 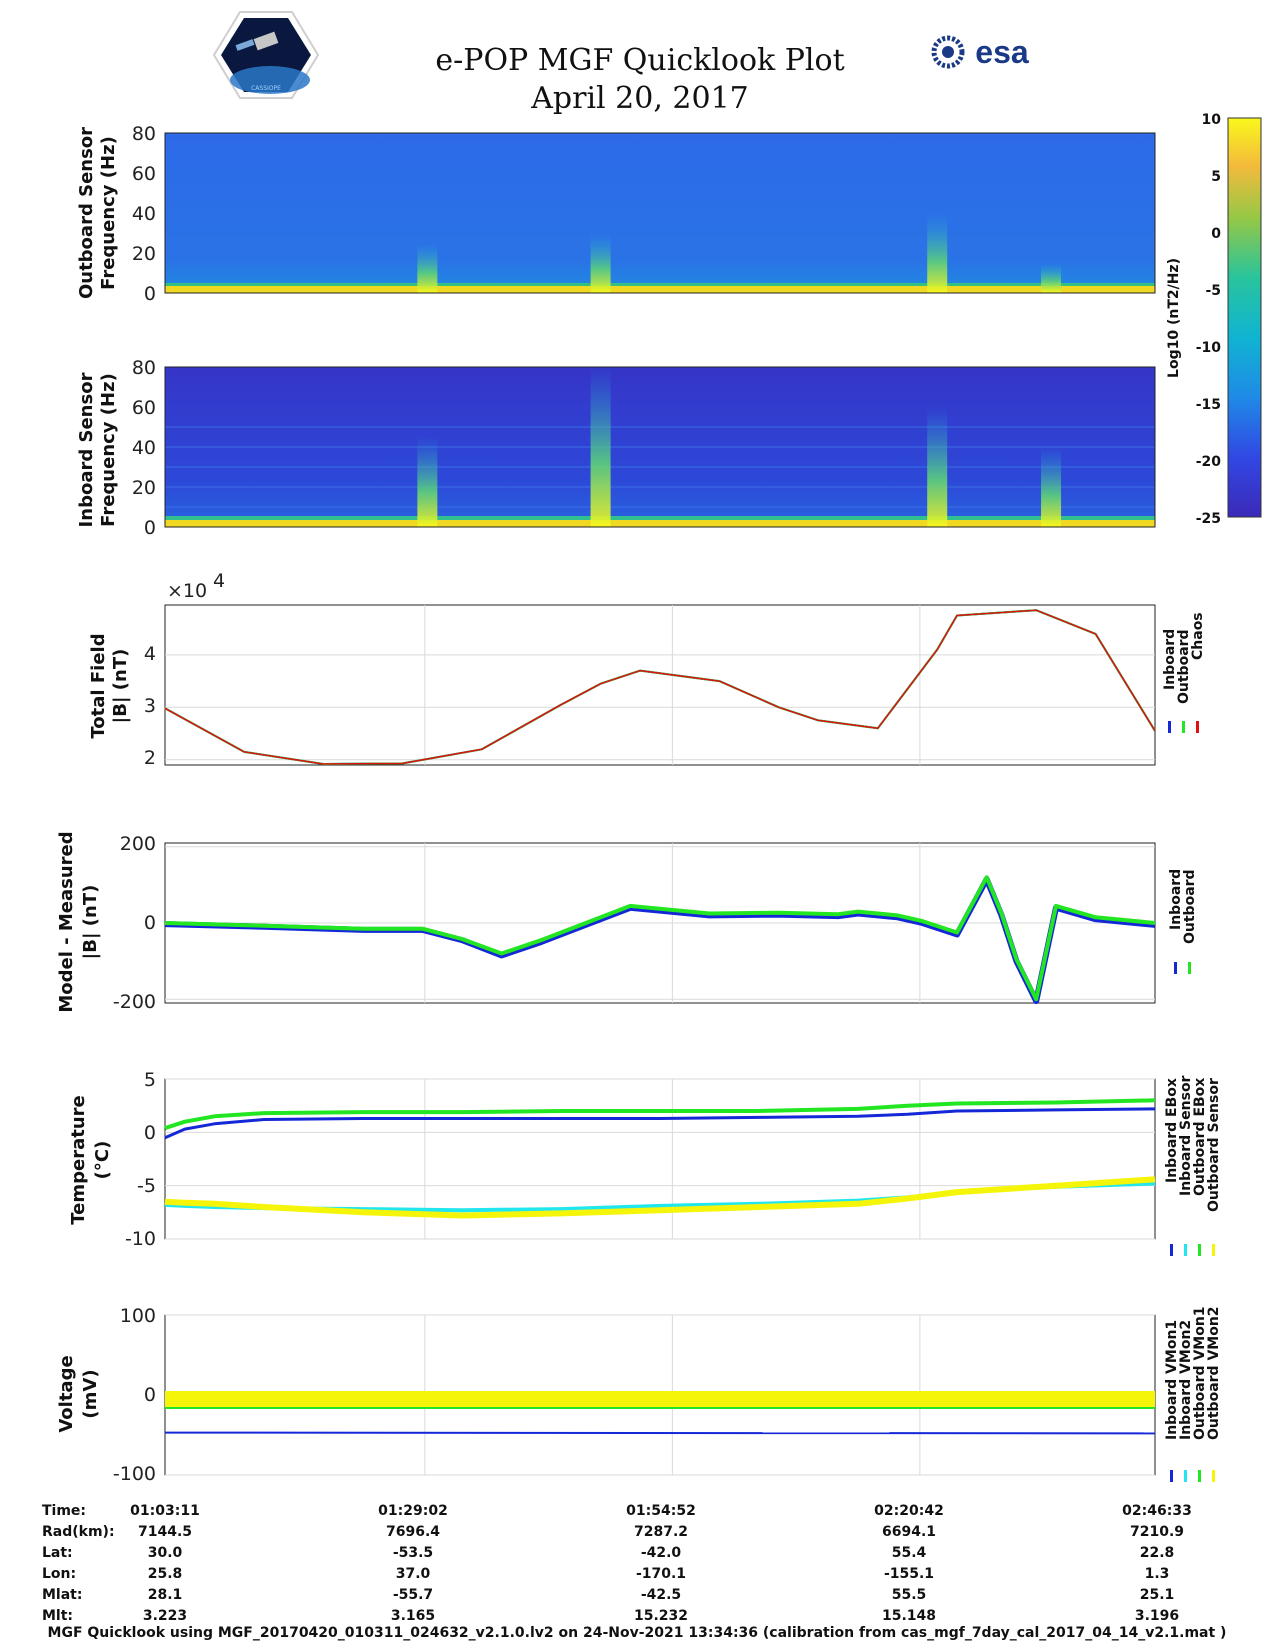 I want to click on voltage-panel, so click(x=660, y=1395).